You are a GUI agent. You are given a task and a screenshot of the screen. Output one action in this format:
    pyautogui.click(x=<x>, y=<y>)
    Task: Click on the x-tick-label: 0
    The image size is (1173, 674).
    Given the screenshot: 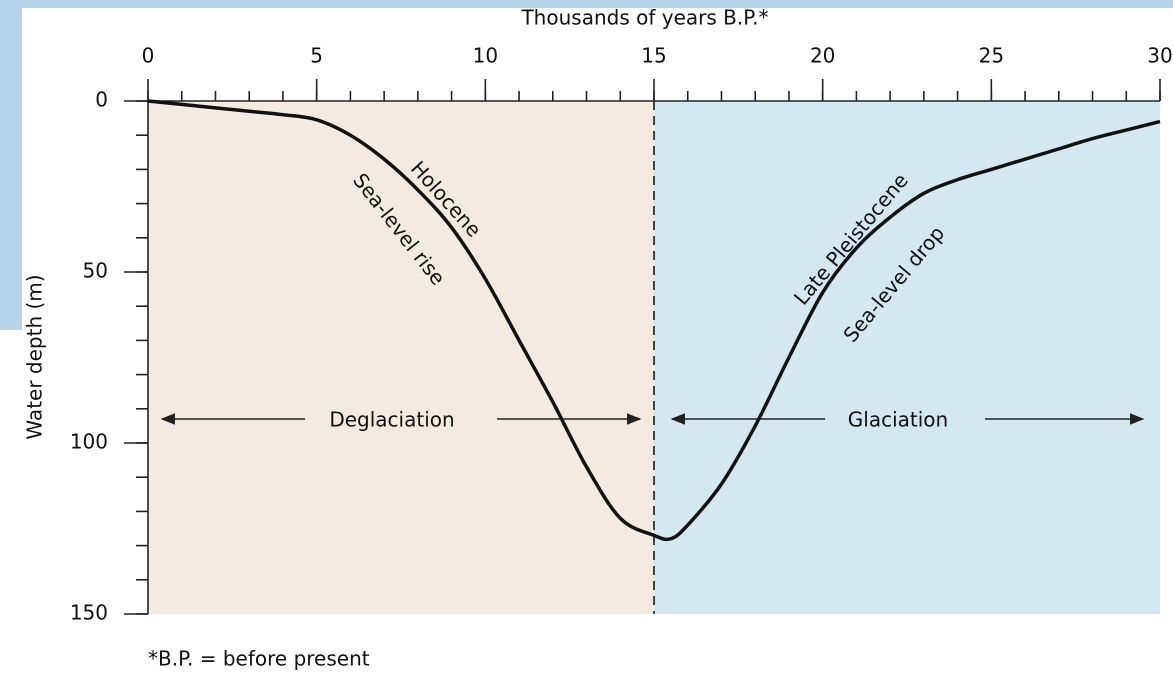 What is the action you would take?
    pyautogui.click(x=148, y=56)
    